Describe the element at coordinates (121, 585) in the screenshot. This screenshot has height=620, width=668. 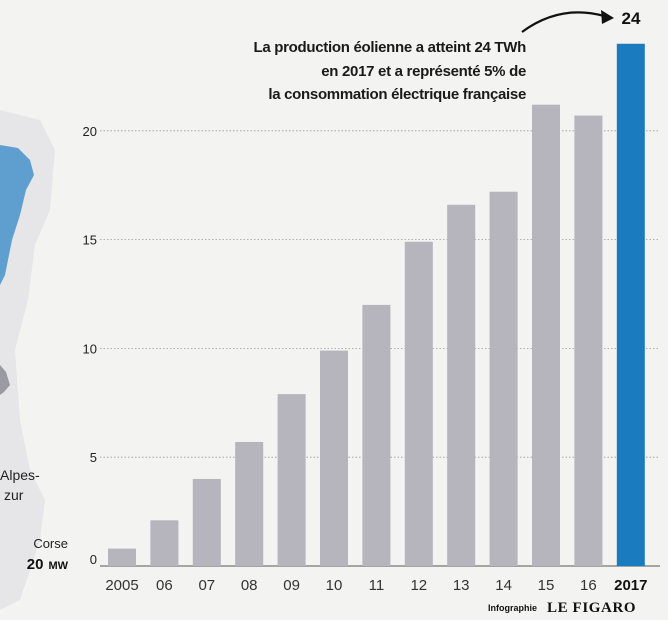
I see `x-tick-label: 2005` at that location.